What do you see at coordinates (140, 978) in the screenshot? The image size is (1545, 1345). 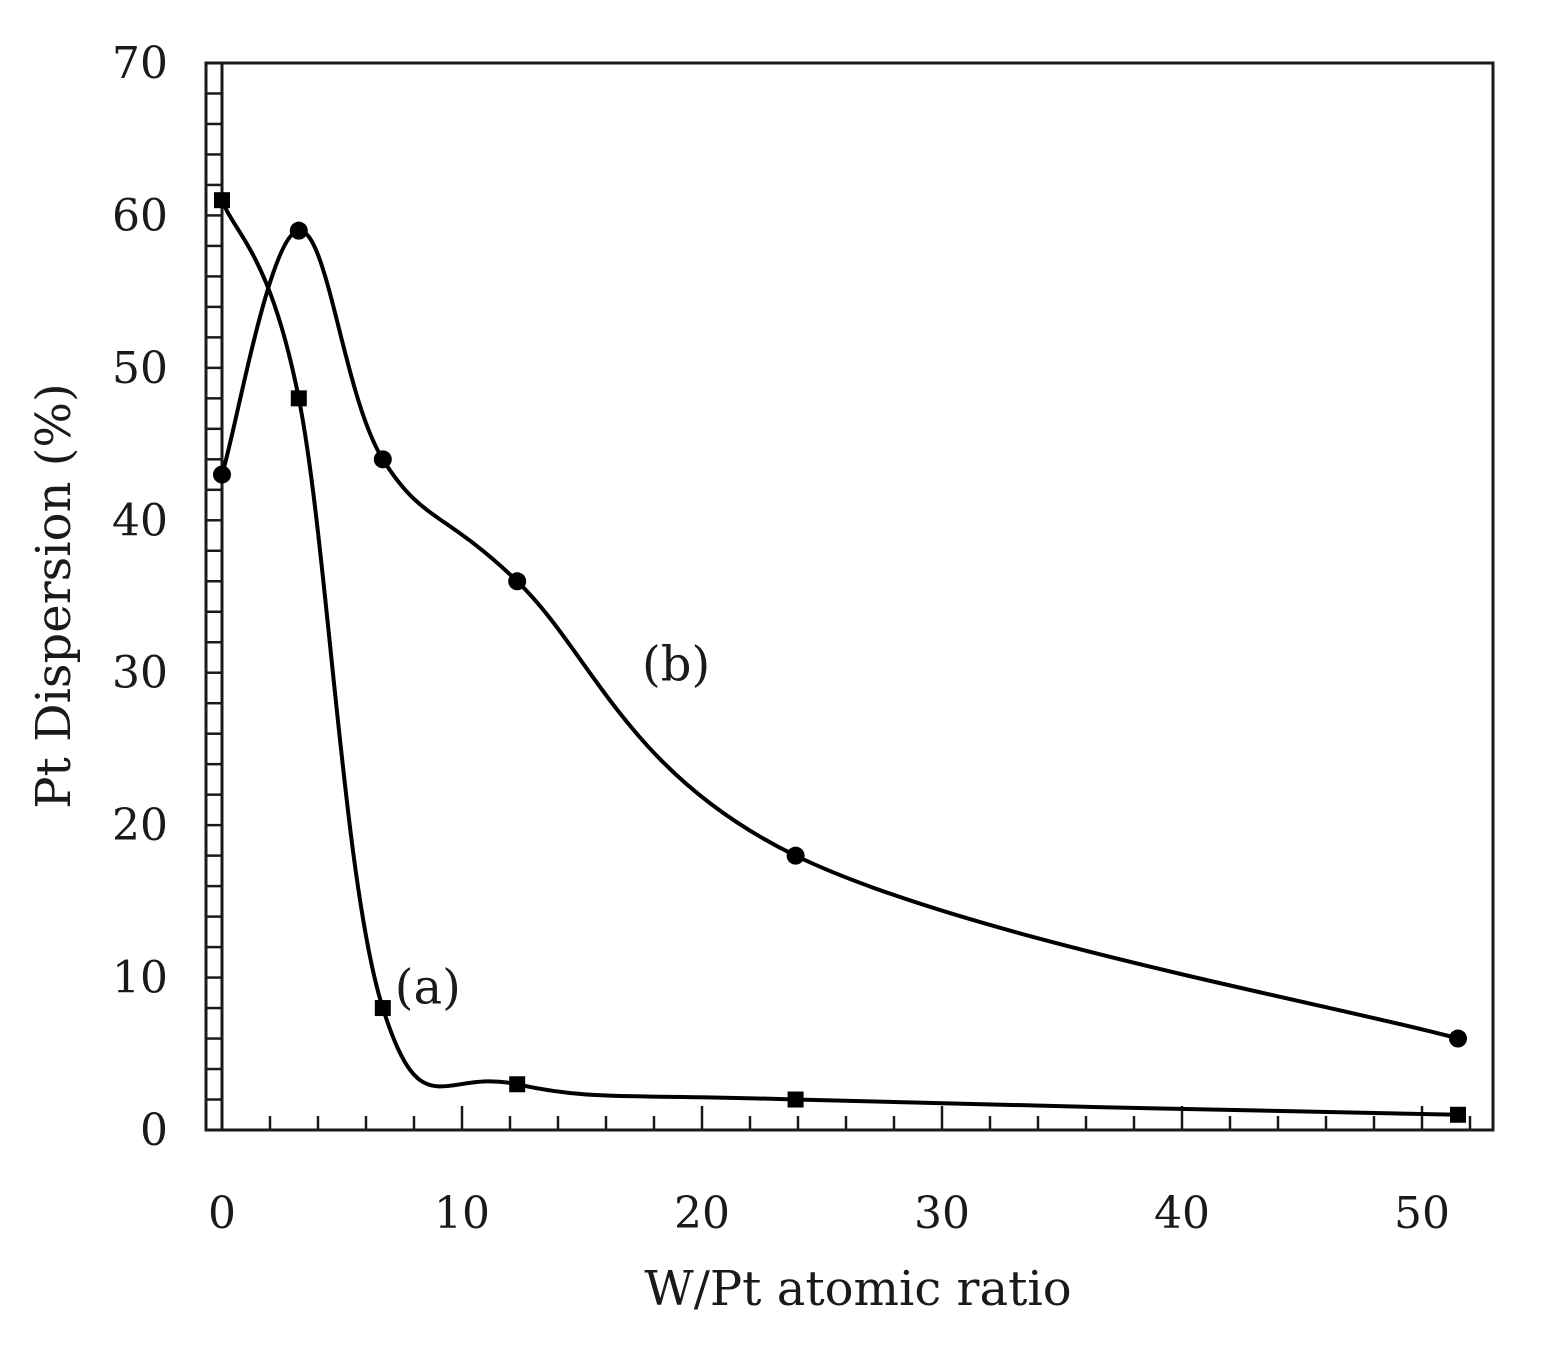 I see `y-tick-label: 10` at bounding box center [140, 978].